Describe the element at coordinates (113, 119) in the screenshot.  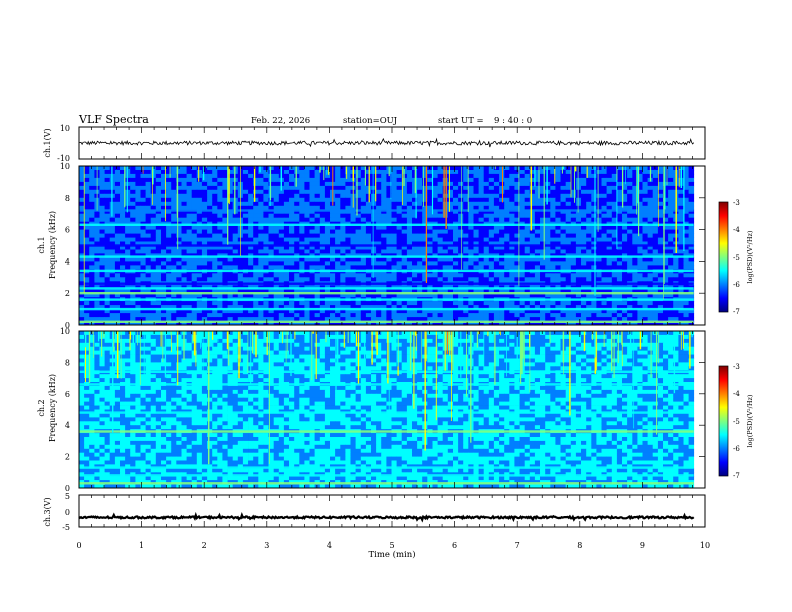
I see `figure-title: VLF Spectra` at that location.